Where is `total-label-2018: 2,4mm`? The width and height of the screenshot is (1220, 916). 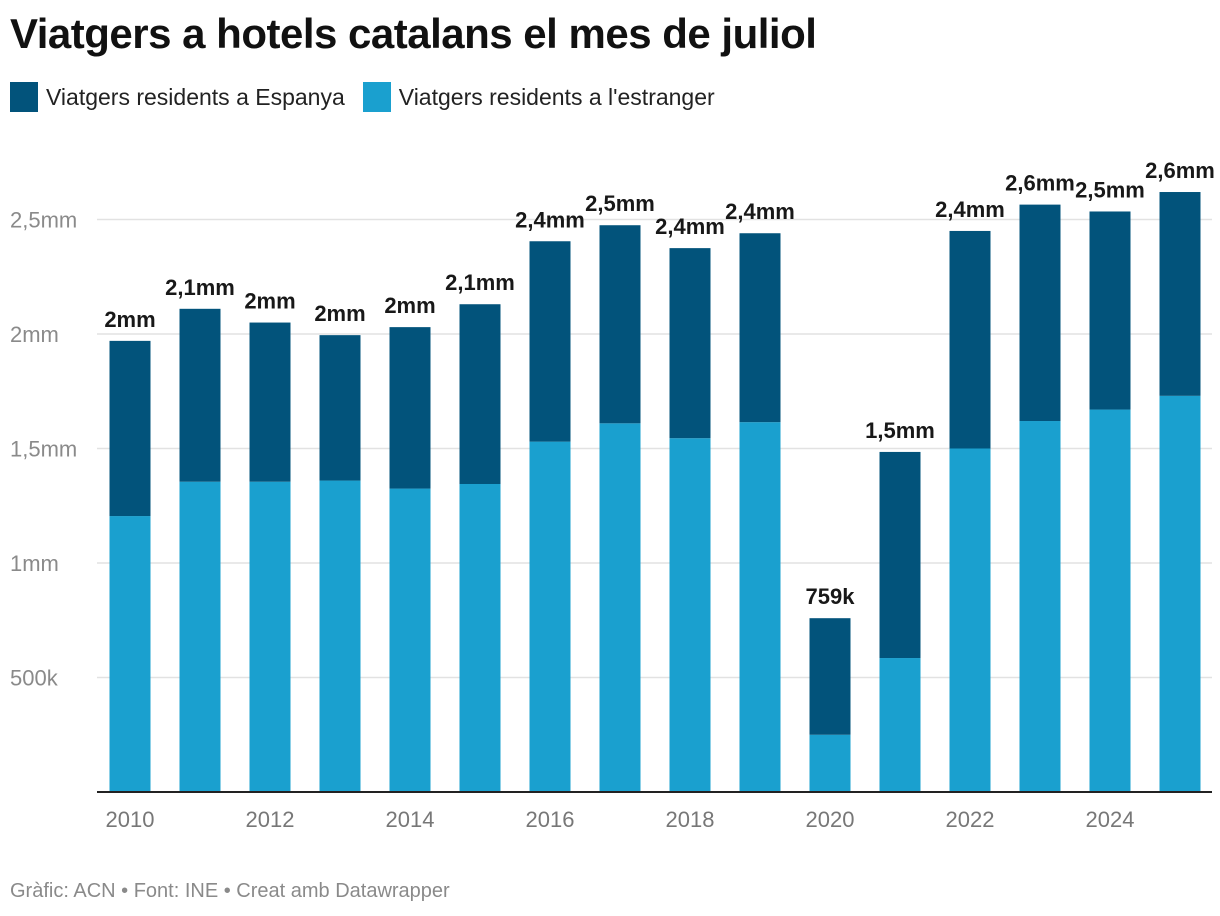 total-label-2018: 2,4mm is located at coordinates (690, 226).